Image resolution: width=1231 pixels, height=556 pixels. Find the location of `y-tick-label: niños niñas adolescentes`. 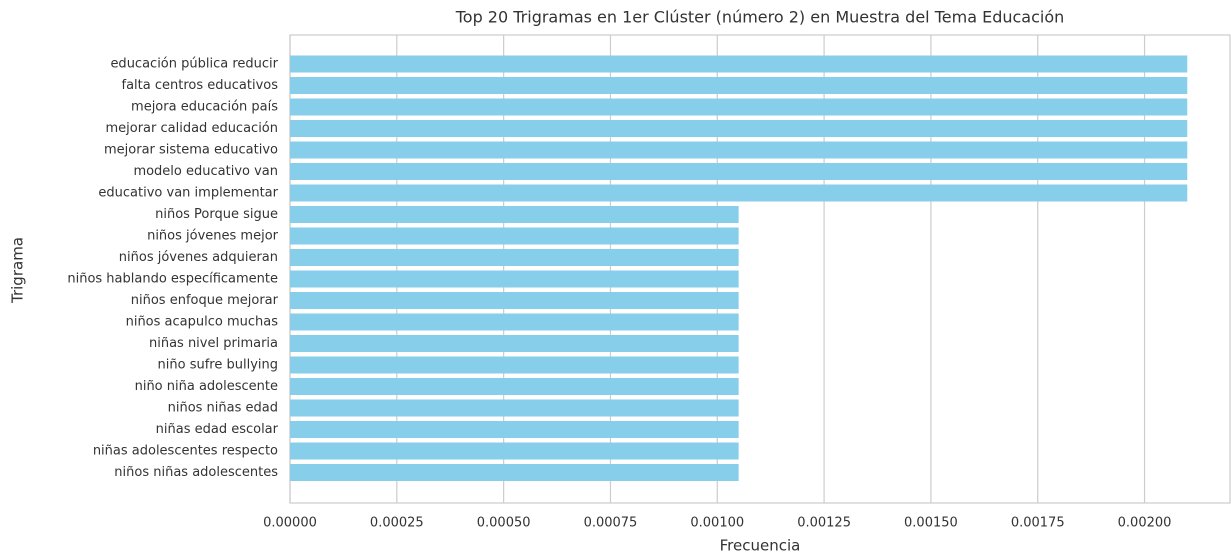

y-tick-label: niños niñas adolescentes is located at coordinates (196, 472).